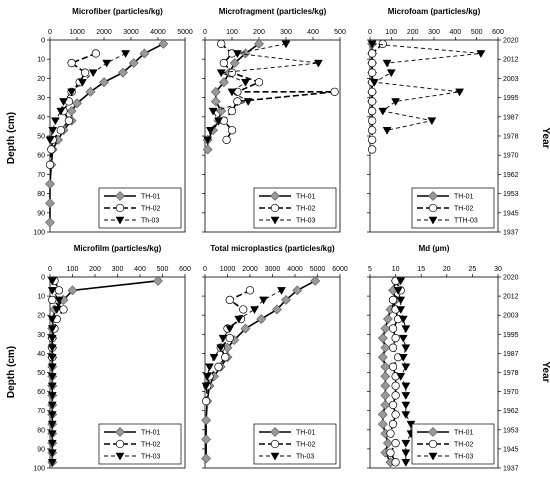 This screenshot has width=550, height=481. What do you see at coordinates (306, 433) in the screenshot?
I see `legend-label: TH-01` at bounding box center [306, 433].